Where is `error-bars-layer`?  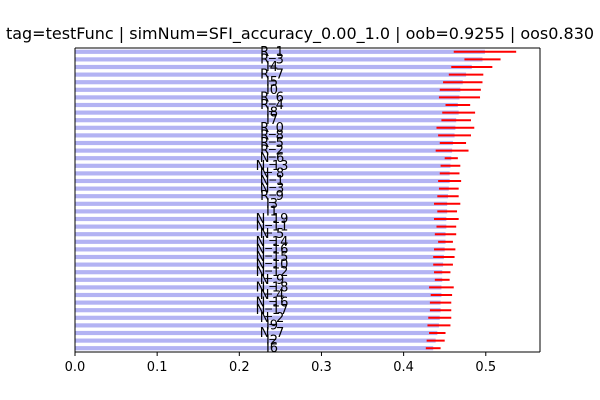 error-bars-layer is located at coordinates (471, 200).